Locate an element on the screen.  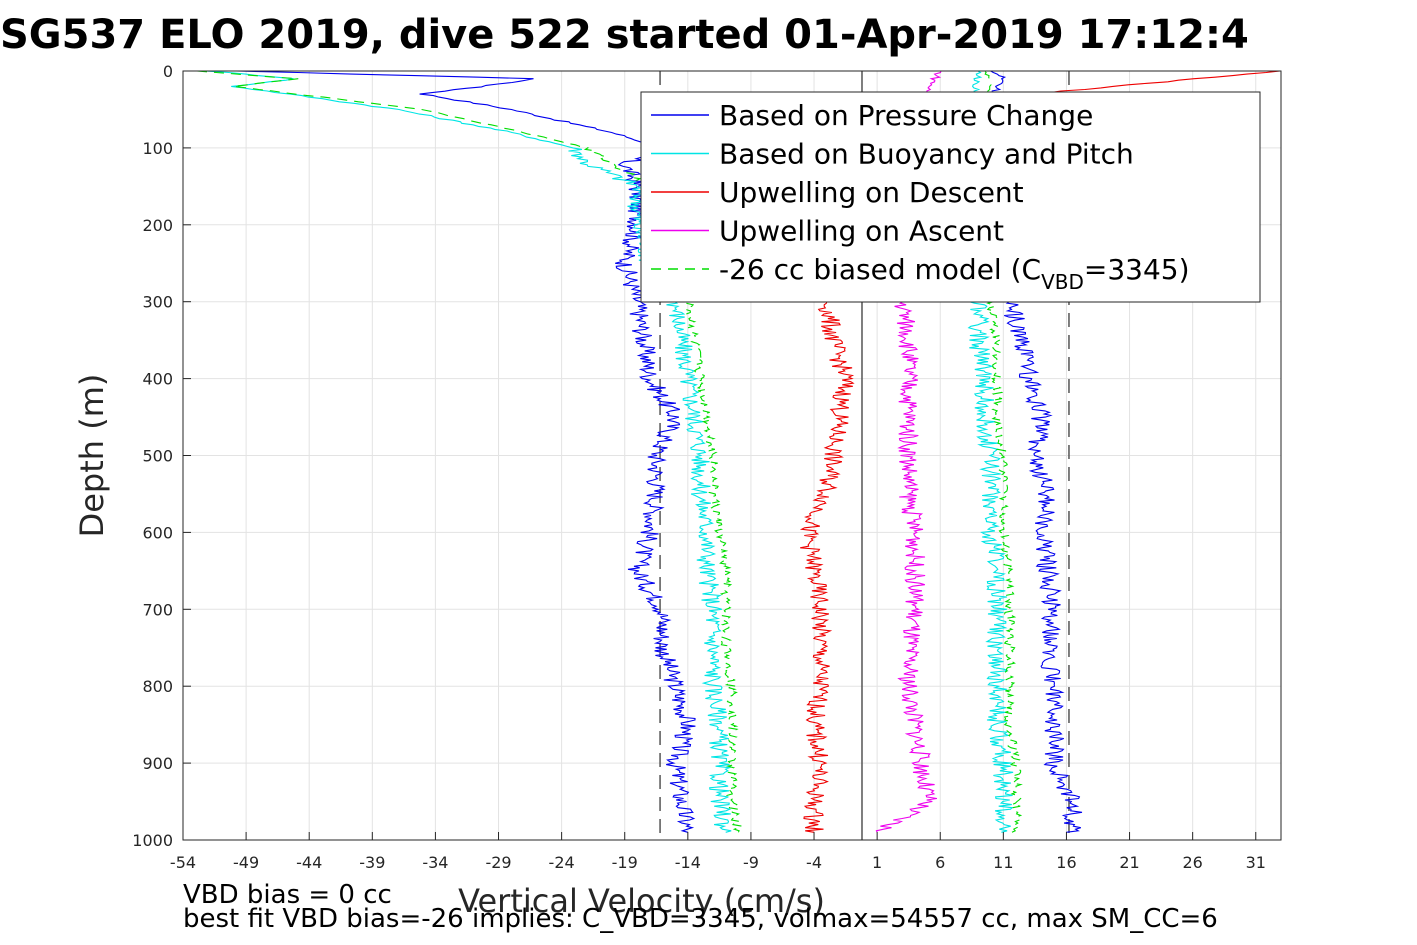
x-tick-label: -14 is located at coordinates (688, 862).